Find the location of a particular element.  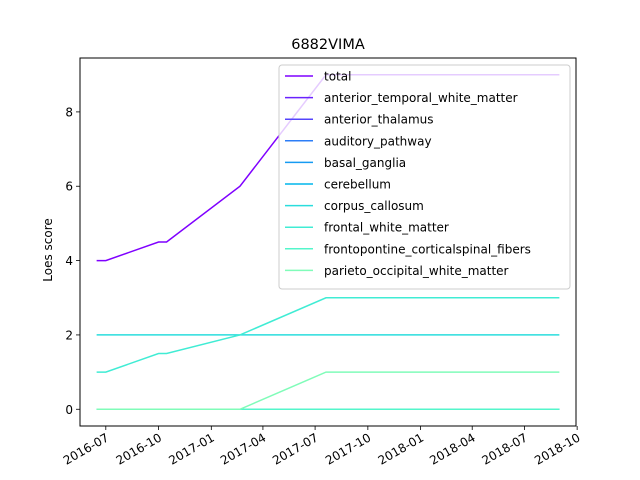

x-tick-label: 2017-01 is located at coordinates (191, 448).